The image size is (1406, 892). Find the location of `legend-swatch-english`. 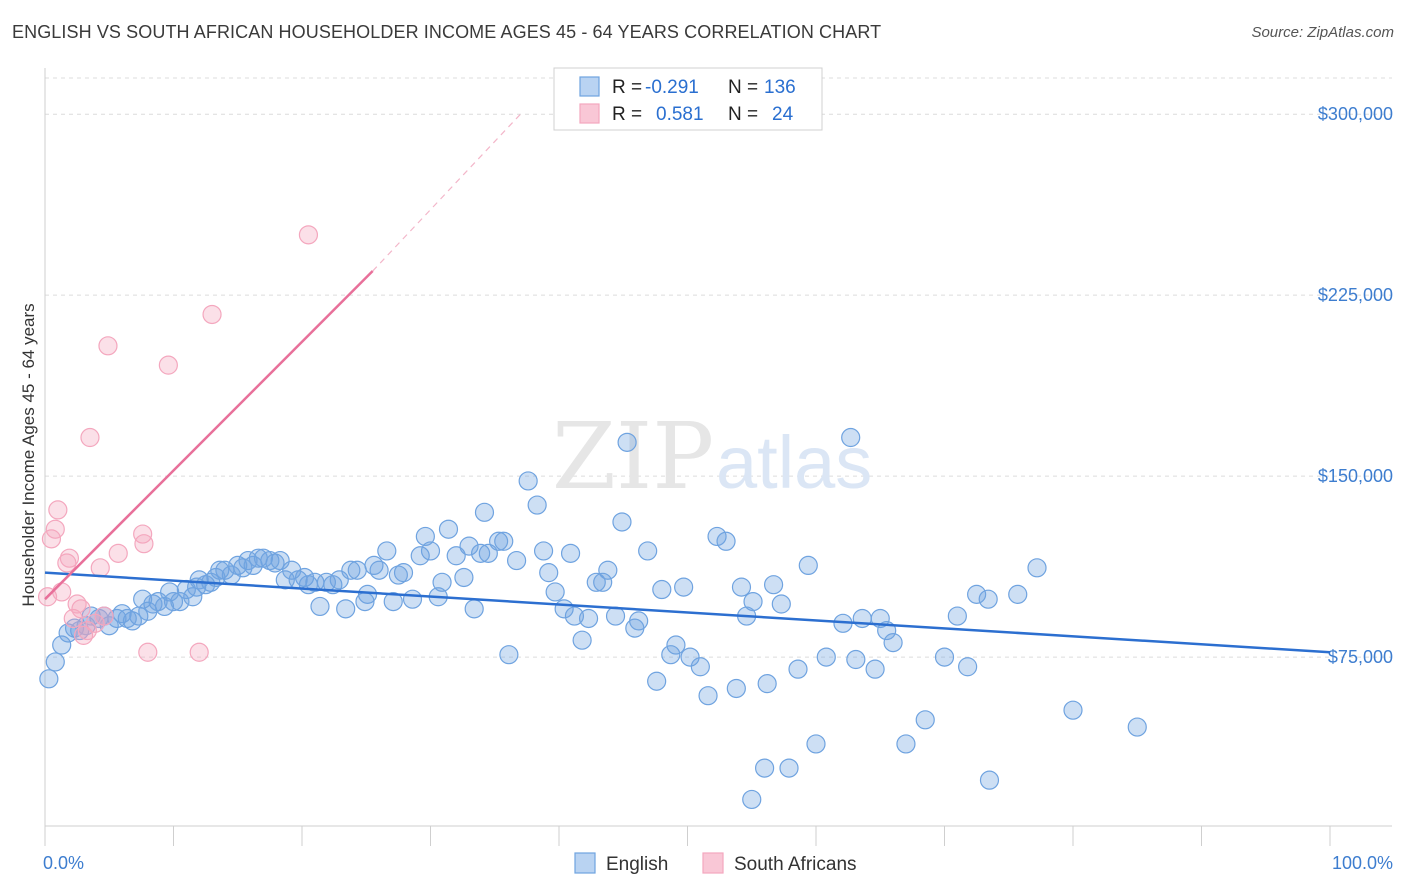

legend-swatch-english is located at coordinates (589, 86).